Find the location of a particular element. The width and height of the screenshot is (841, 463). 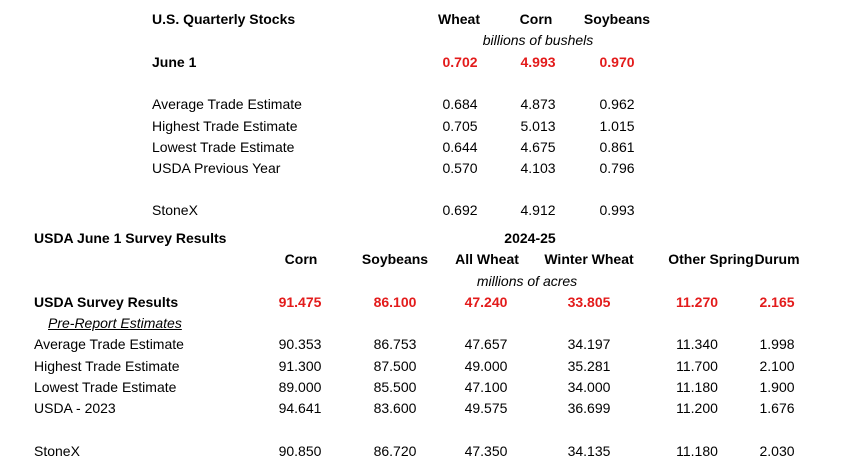

survey-cell: 47.350 is located at coordinates (486, 451).